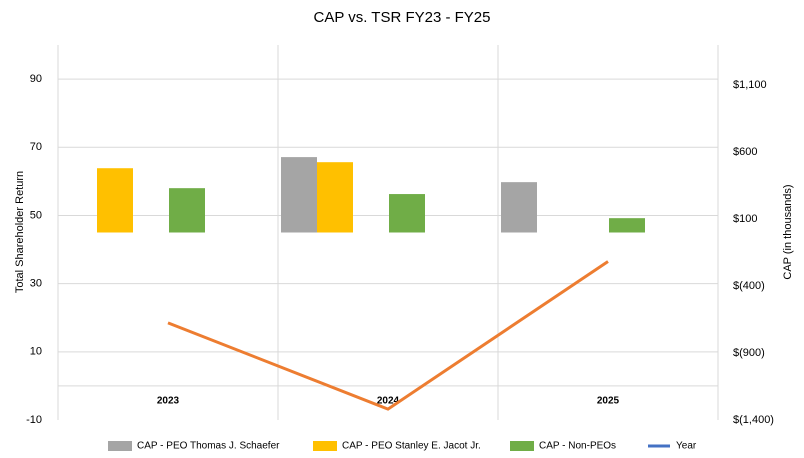 Image resolution: width=804 pixels, height=458 pixels. Describe the element at coordinates (388, 401) in the screenshot. I see `x-tick-label: 2024` at that location.